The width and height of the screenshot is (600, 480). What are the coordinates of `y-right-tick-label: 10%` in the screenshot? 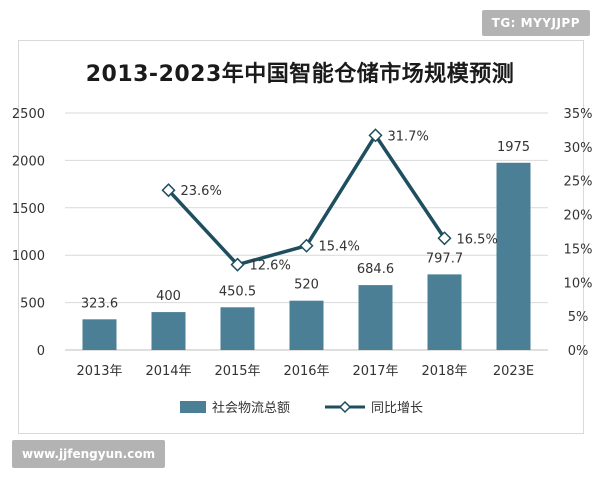 It's located at (578, 283).